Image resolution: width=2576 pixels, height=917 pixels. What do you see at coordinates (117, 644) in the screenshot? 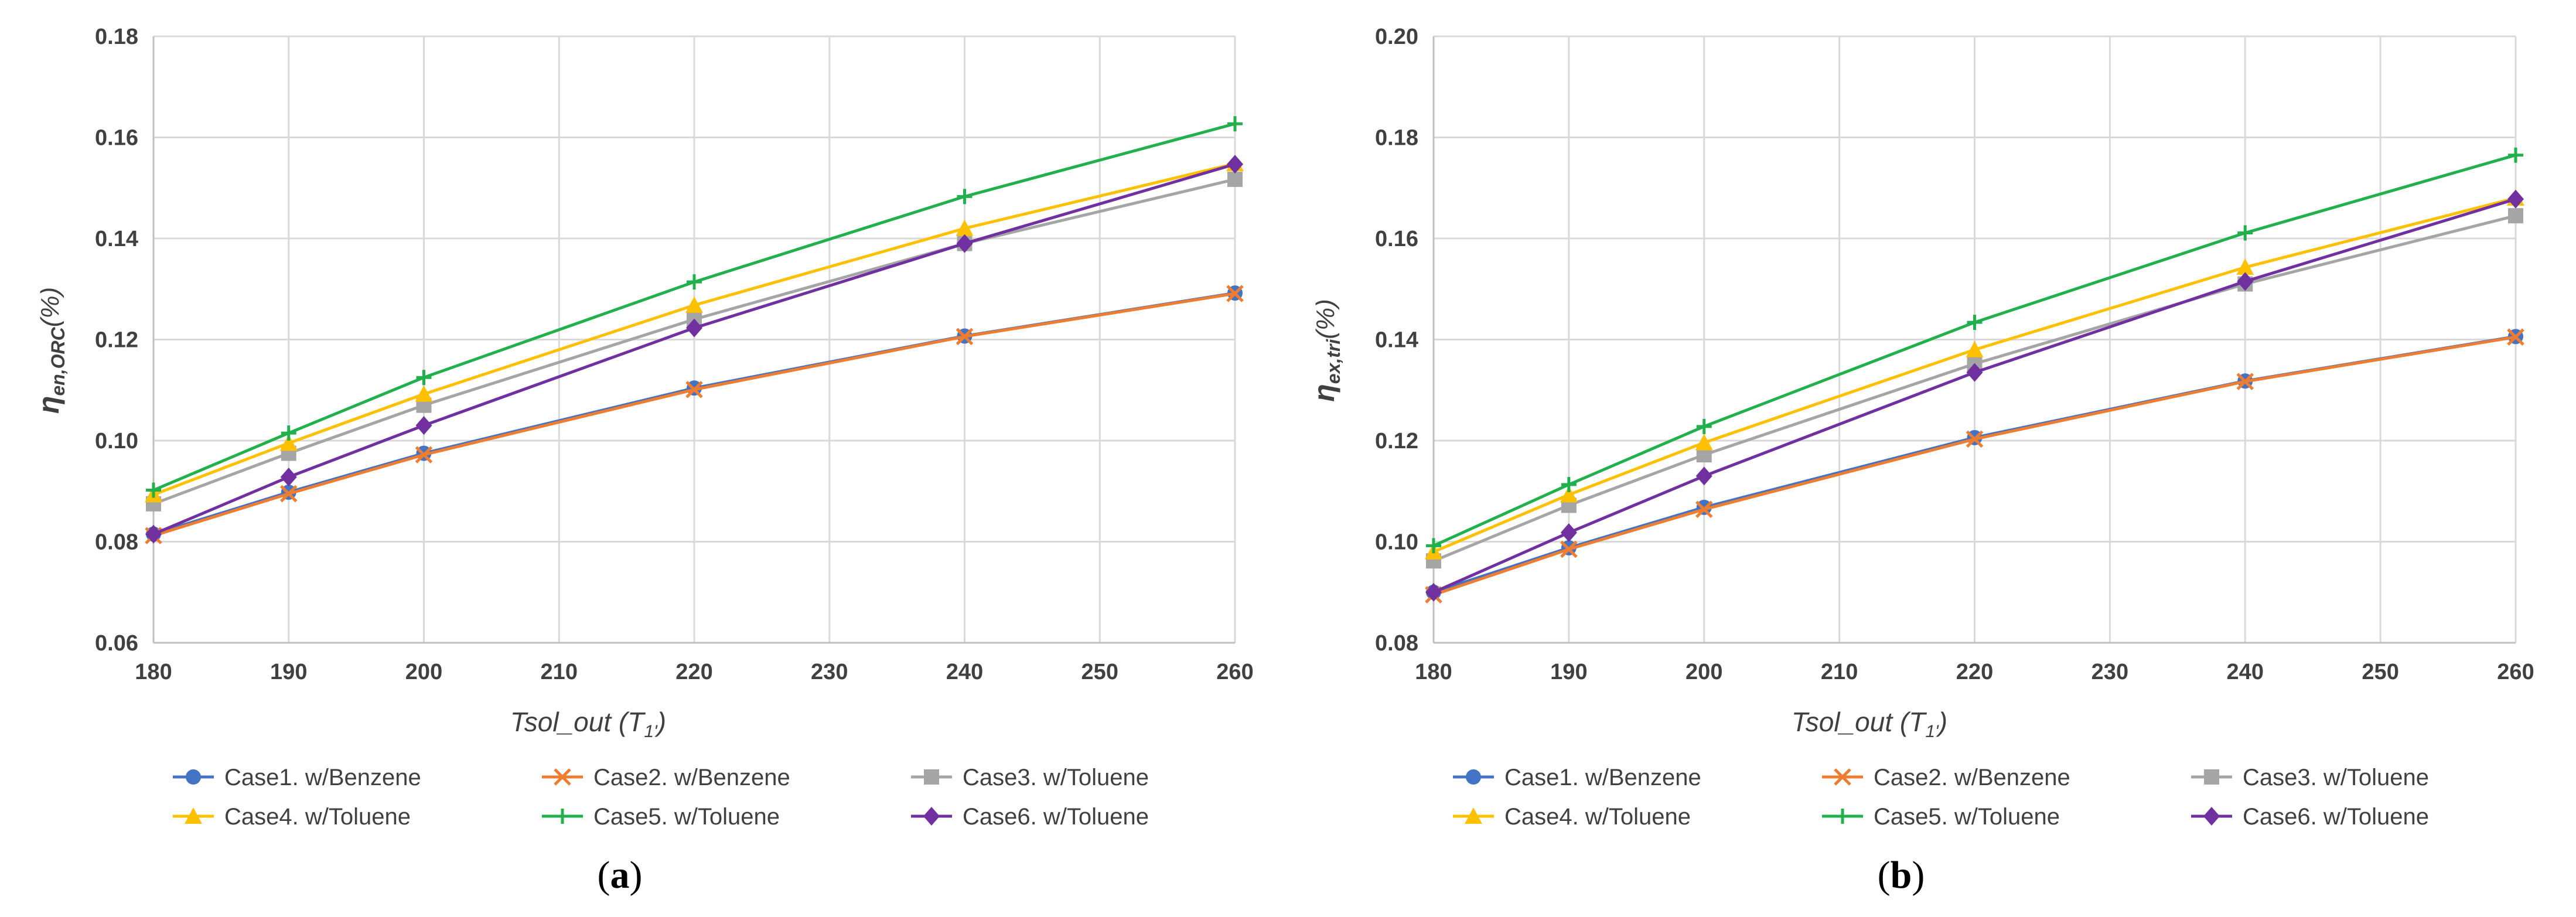
I see `y-tick-label: 0.06` at bounding box center [117, 644].